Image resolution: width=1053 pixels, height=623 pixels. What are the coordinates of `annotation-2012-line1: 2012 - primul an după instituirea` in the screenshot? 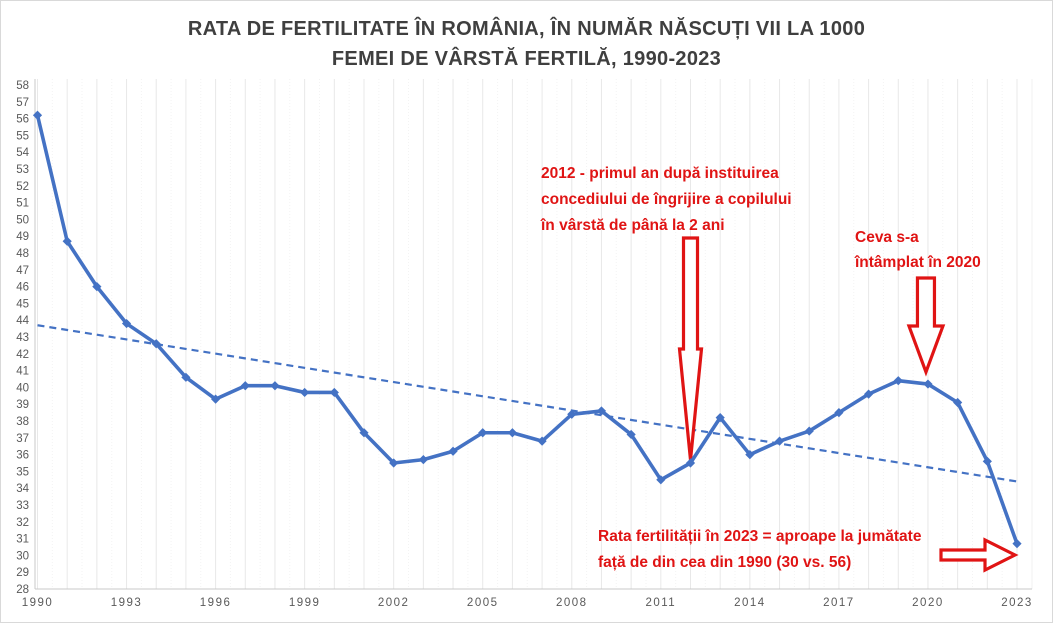 It's located at (660, 173).